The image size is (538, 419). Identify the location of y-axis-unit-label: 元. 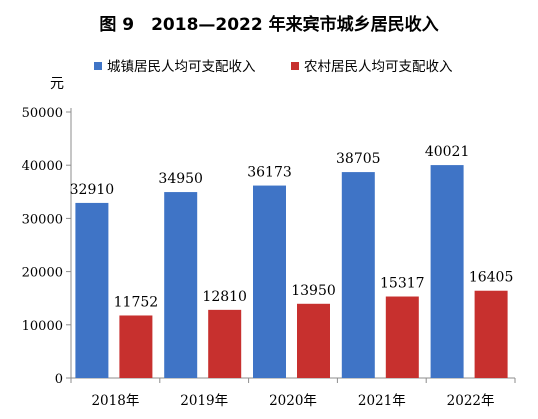
(57, 84).